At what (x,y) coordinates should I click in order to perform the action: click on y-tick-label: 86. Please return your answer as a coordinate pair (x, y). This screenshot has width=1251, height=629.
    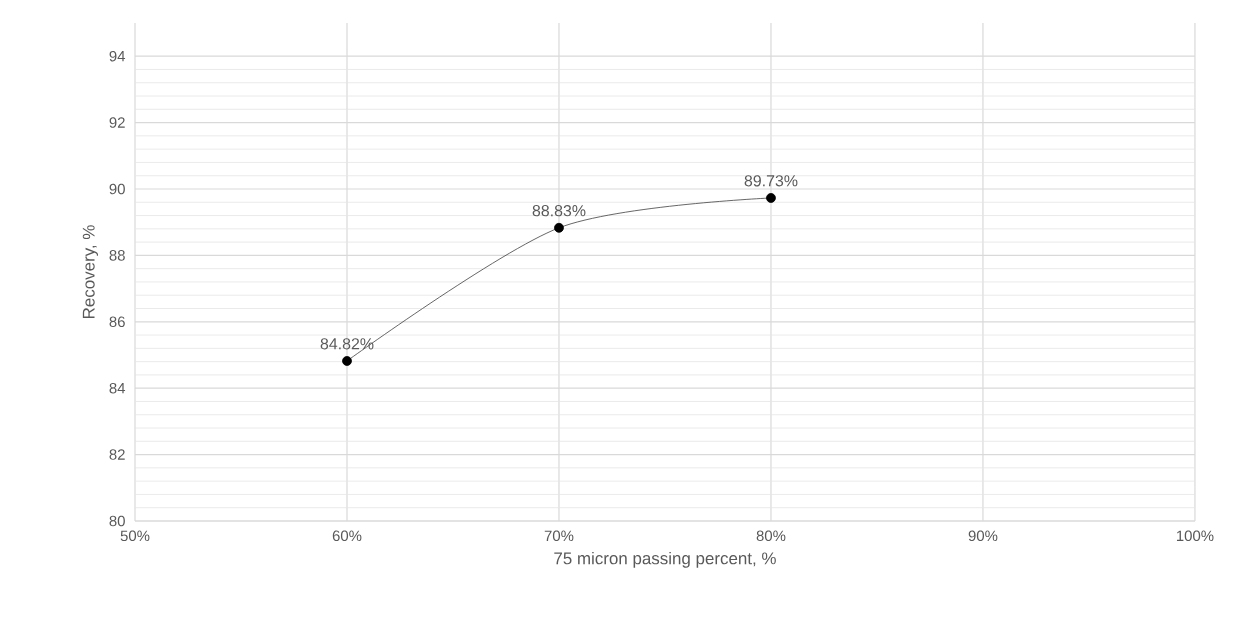
    Looking at the image, I should click on (117, 322).